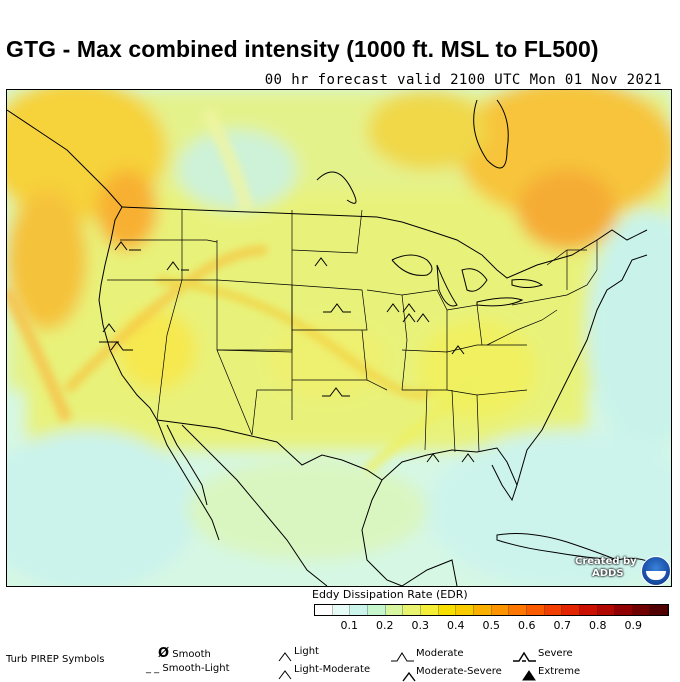 The width and height of the screenshot is (680, 682). Describe the element at coordinates (191, 654) in the screenshot. I see `legend-smooth-label: Smooth` at that location.